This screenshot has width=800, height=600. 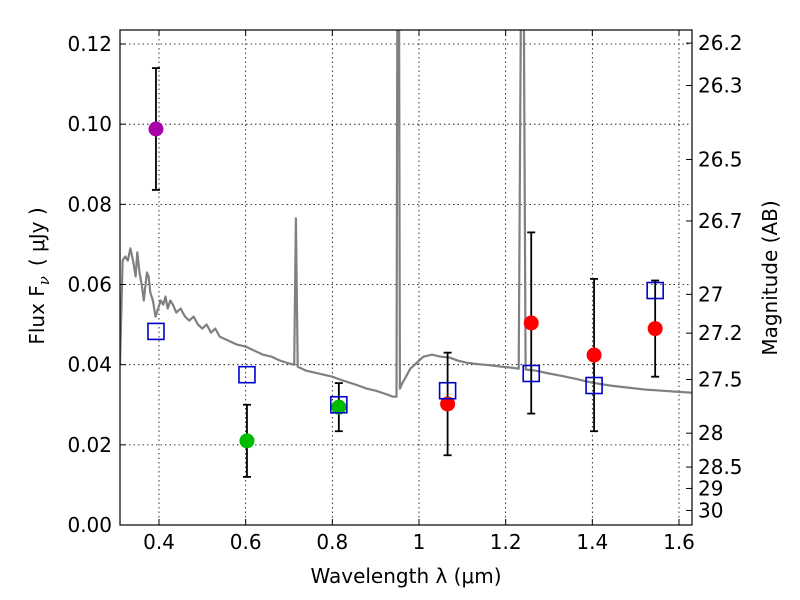 What do you see at coordinates (710, 294) in the screenshot?
I see `mag-tick-label: 27` at bounding box center [710, 294].